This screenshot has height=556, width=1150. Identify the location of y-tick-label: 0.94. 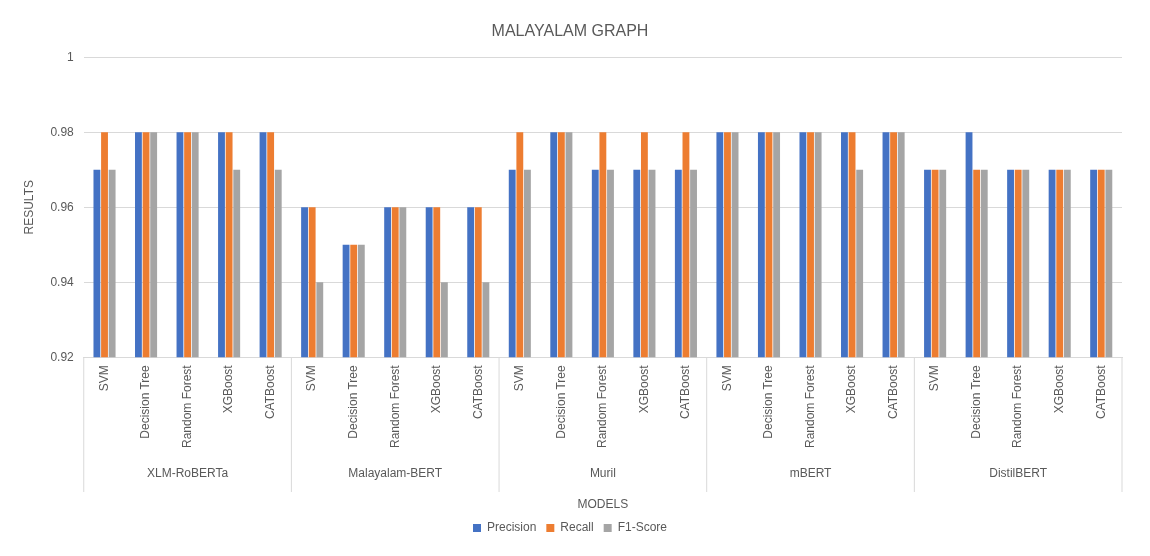
(62, 281).